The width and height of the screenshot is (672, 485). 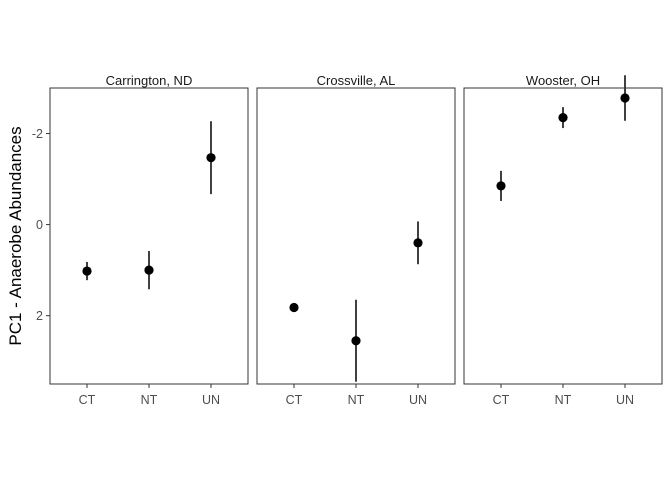 I want to click on facet-title: Crossville, AL, so click(x=356, y=80).